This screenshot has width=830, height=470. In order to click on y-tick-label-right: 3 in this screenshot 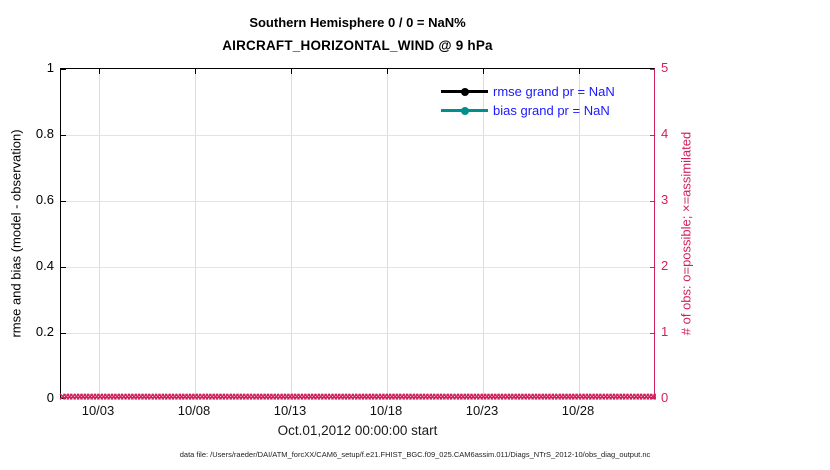, I will do `click(665, 199)`.